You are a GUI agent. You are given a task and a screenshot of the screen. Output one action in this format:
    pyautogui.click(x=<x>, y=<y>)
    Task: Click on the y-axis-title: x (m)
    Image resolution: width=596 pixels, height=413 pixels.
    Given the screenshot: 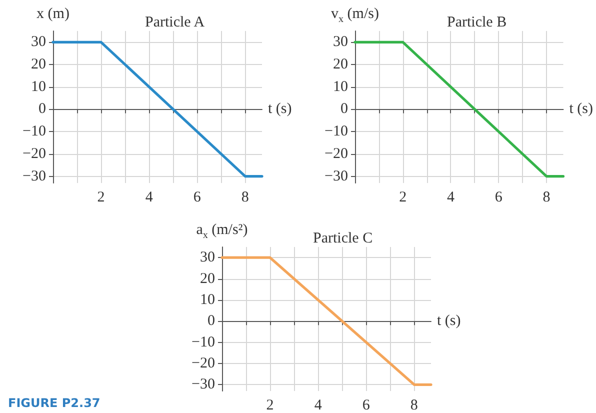 What is the action you would take?
    pyautogui.click(x=53, y=14)
    